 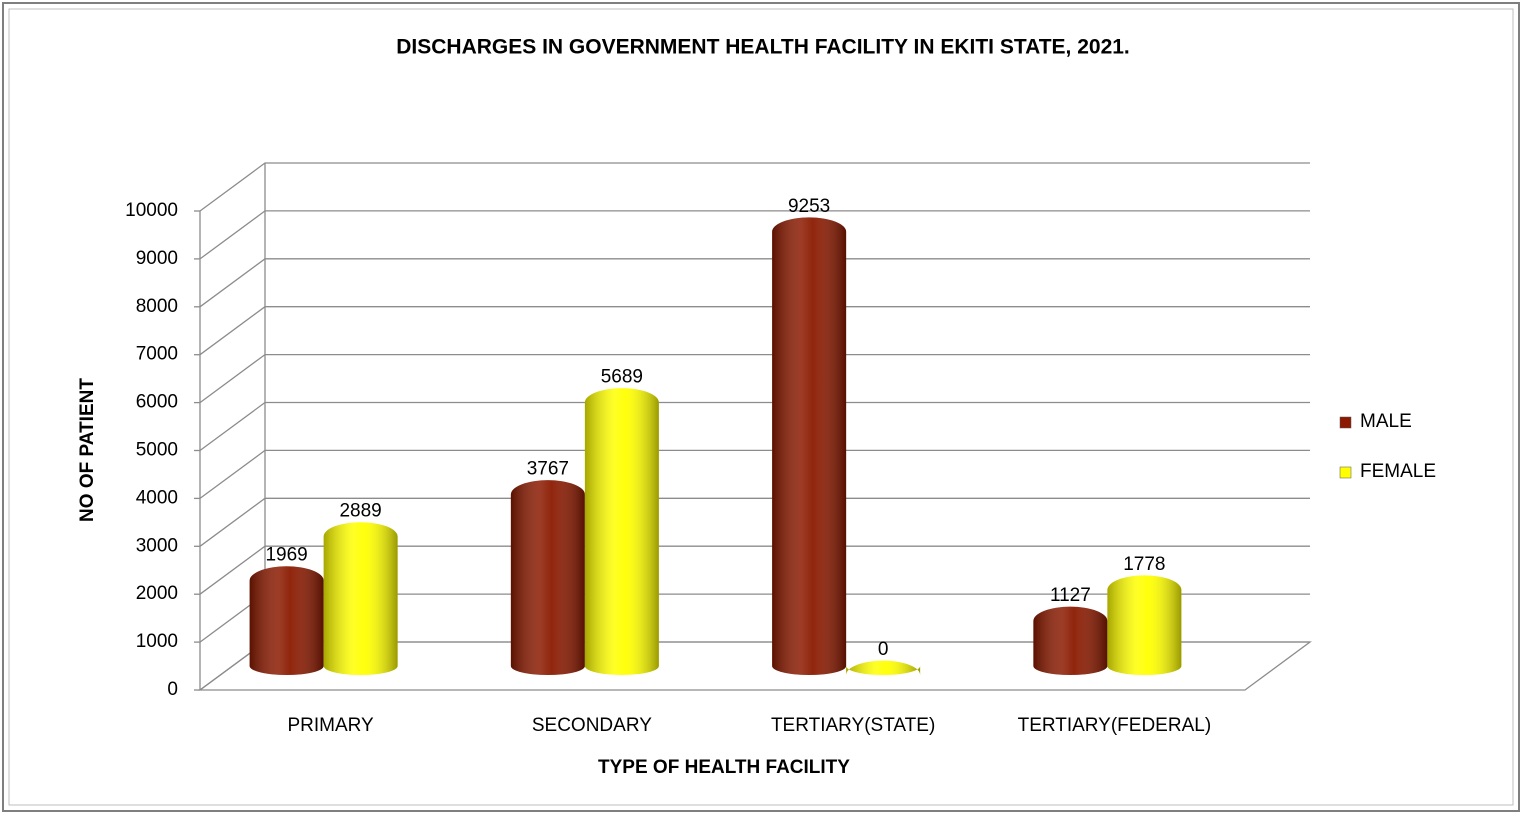 What do you see at coordinates (1144, 564) in the screenshot?
I see `value-label: 1778` at bounding box center [1144, 564].